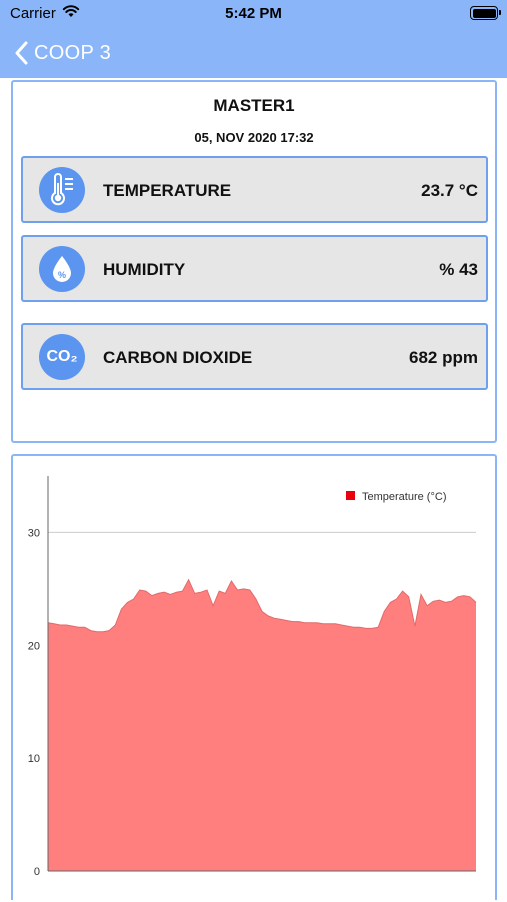 The height and width of the screenshot is (902, 507). I want to click on navigation-bar: COOP 3, so click(253, 53).